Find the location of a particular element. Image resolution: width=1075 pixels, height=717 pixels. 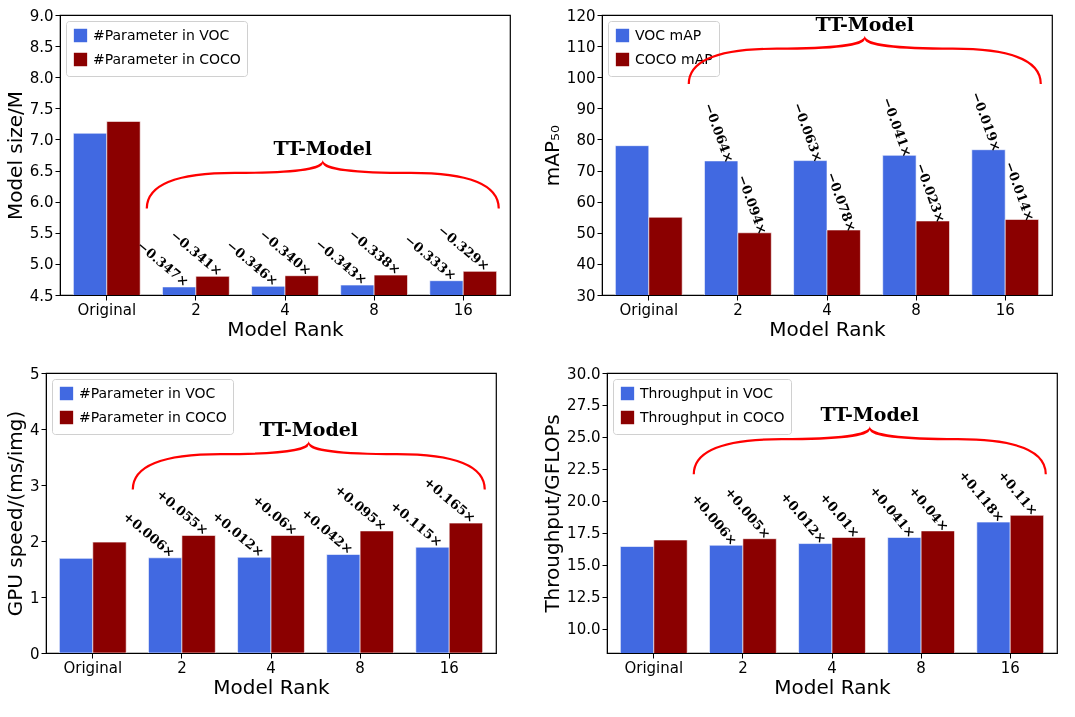

y-tick-label: 5.0 is located at coordinates (41, 264).